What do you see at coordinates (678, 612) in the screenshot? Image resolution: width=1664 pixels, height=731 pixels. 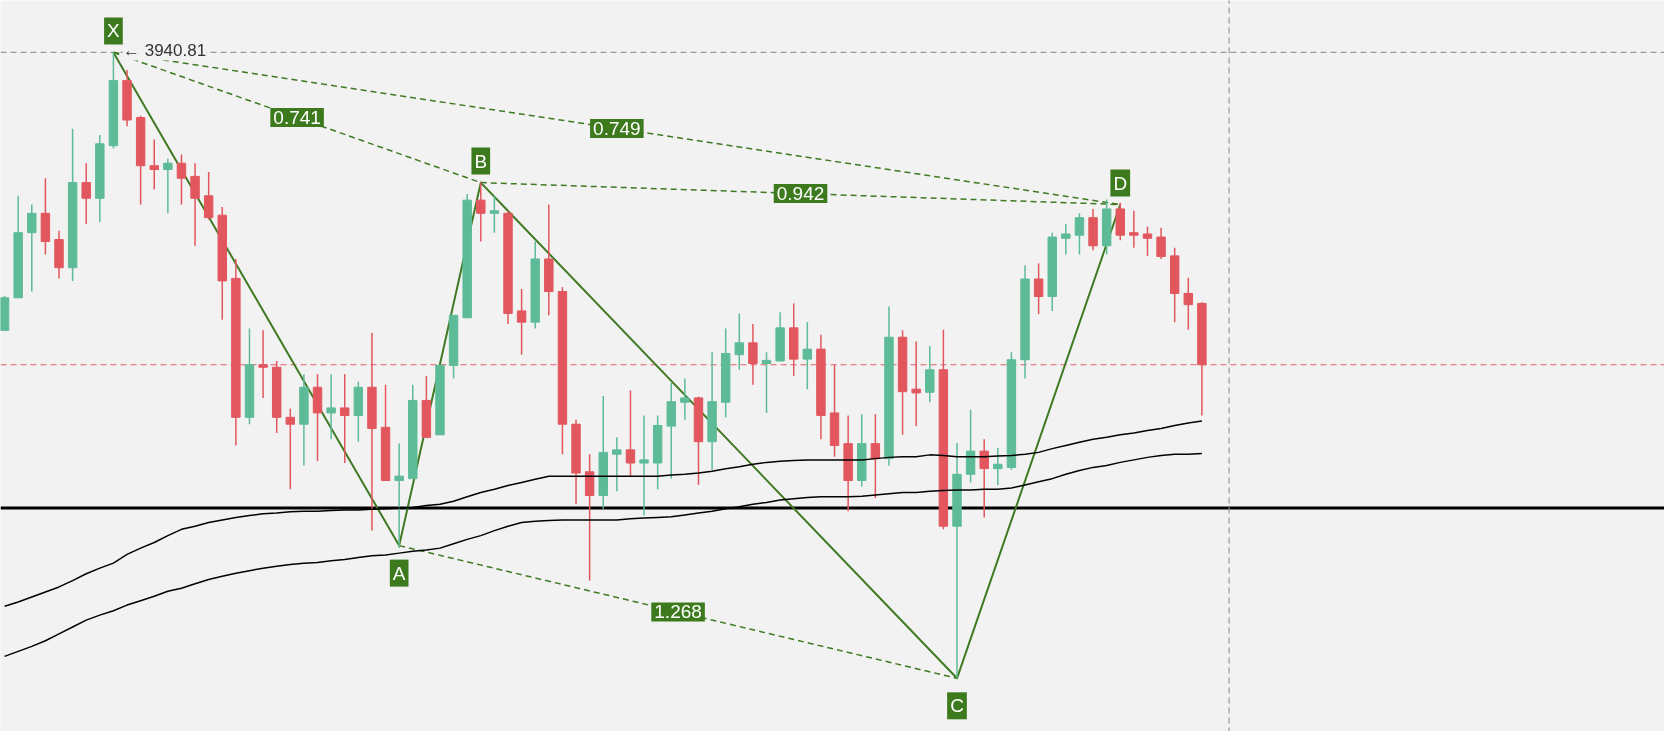 I see `annotation: 1.268` at bounding box center [678, 612].